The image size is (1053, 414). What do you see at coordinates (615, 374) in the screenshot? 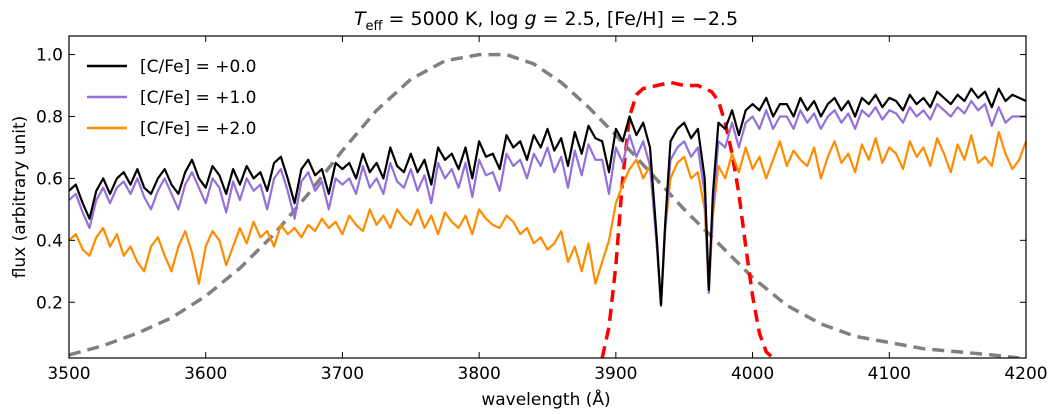
I see `x-tick-label-4: 3900` at bounding box center [615, 374].